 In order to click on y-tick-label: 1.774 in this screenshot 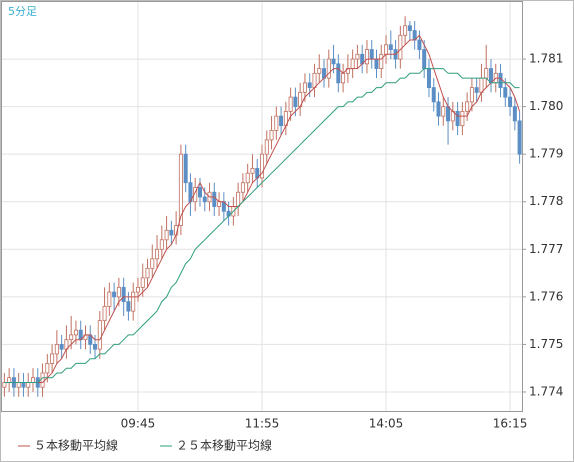, I will do `click(546, 391)`.